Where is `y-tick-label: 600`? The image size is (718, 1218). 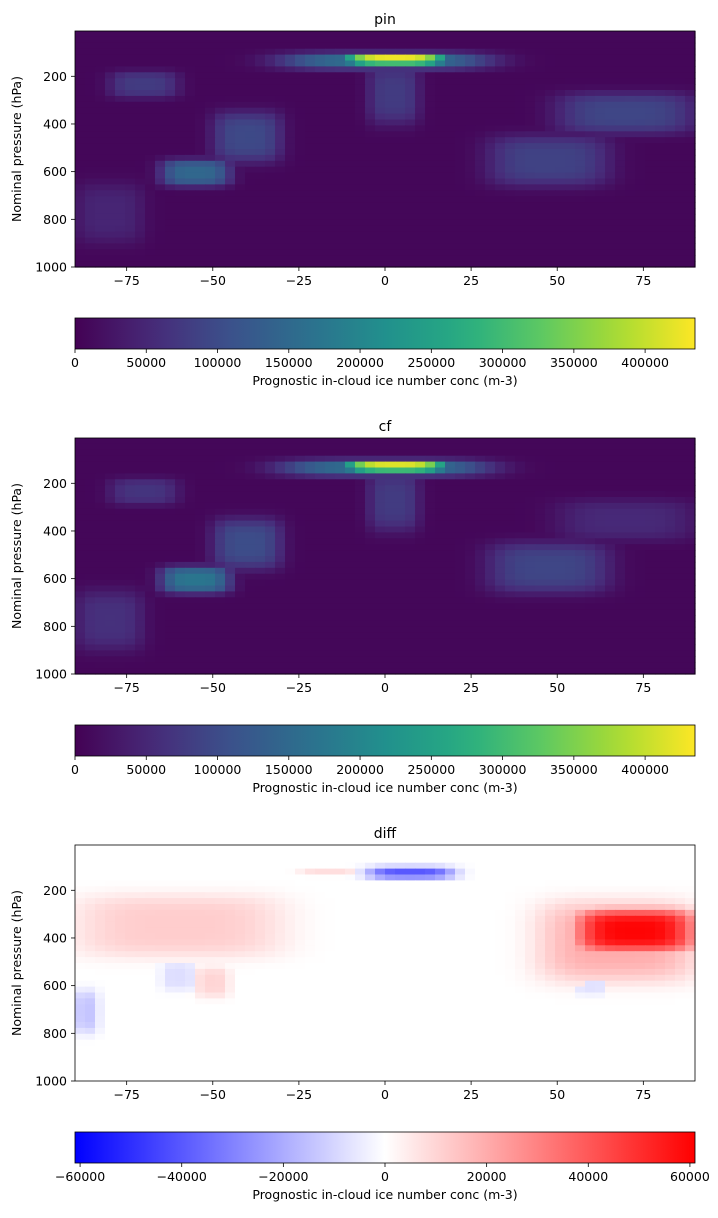 y-tick-label: 600 is located at coordinates (55, 171).